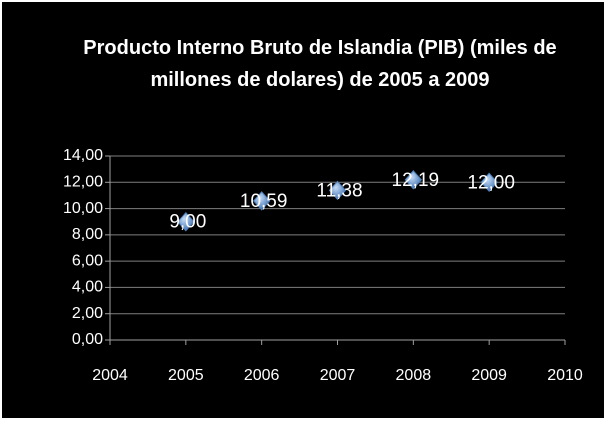 The width and height of the screenshot is (607, 421). I want to click on y-tick-label: 12,00, so click(83, 182).